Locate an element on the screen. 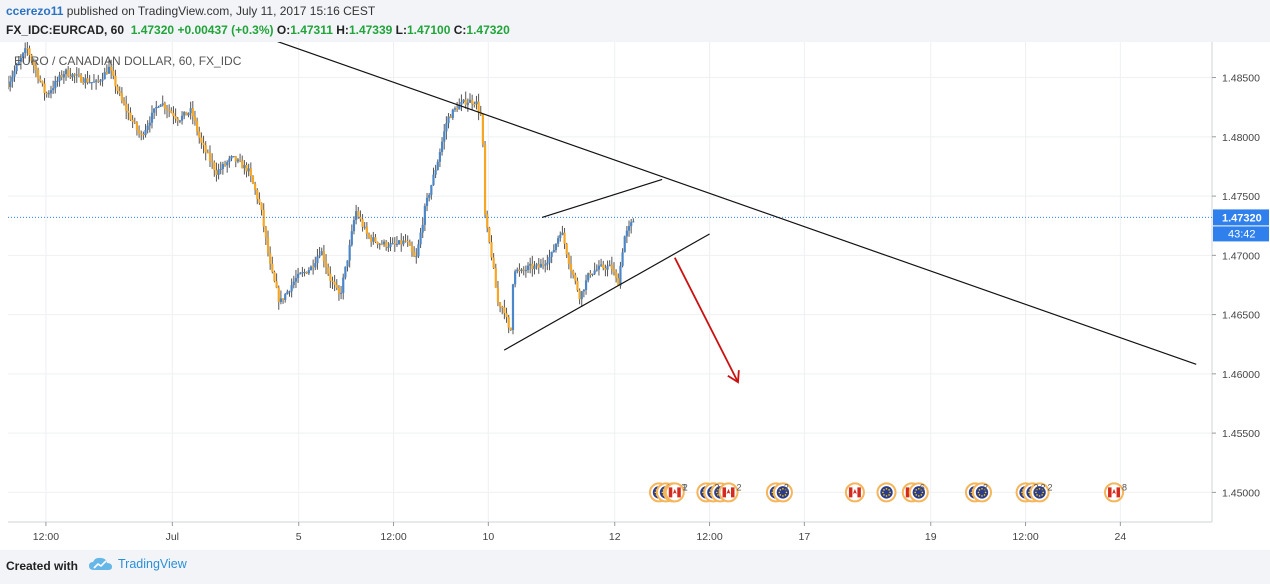 The height and width of the screenshot is (584, 1270). trendline-channel-lower is located at coordinates (606, 292).